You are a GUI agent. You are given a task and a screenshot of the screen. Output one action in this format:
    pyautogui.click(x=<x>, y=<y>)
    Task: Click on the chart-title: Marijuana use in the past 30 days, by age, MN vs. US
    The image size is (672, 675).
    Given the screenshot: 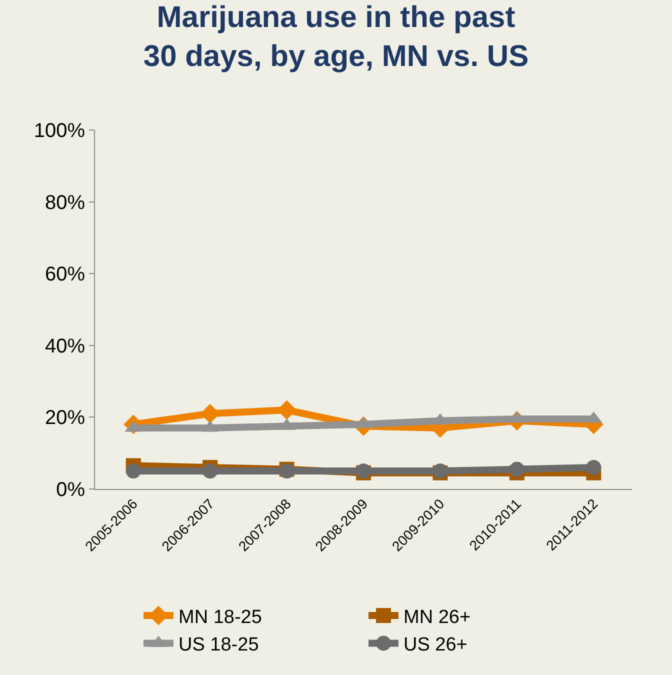 What is the action you would take?
    pyautogui.click(x=336, y=37)
    